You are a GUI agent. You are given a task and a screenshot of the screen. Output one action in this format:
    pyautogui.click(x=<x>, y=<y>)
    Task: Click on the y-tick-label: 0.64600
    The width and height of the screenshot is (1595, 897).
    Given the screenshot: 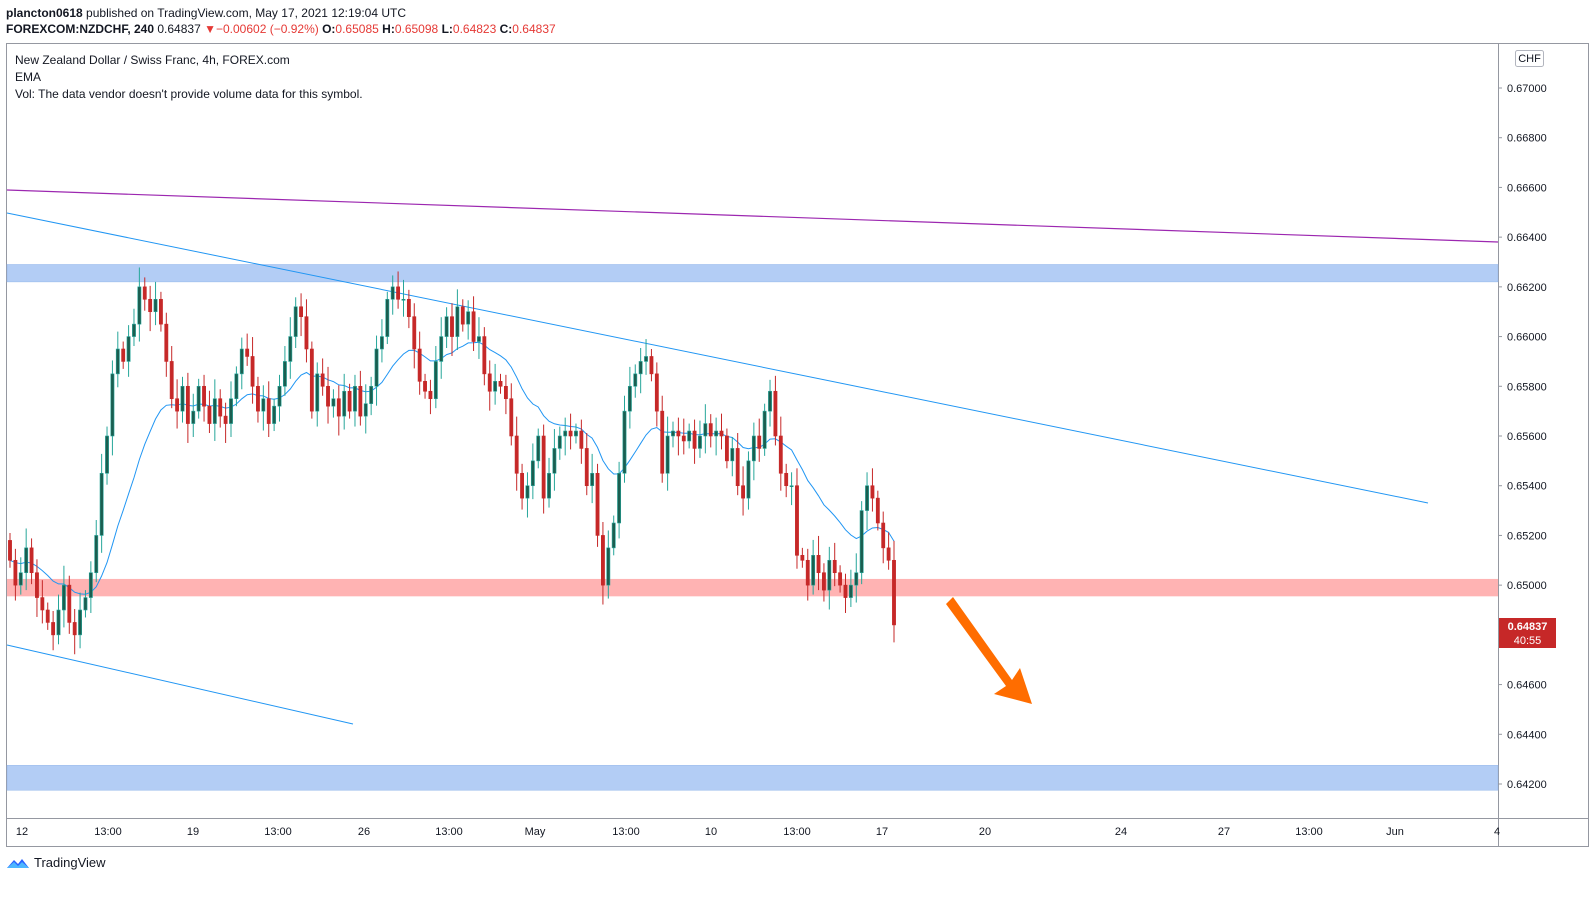 What is the action you would take?
    pyautogui.click(x=1527, y=686)
    